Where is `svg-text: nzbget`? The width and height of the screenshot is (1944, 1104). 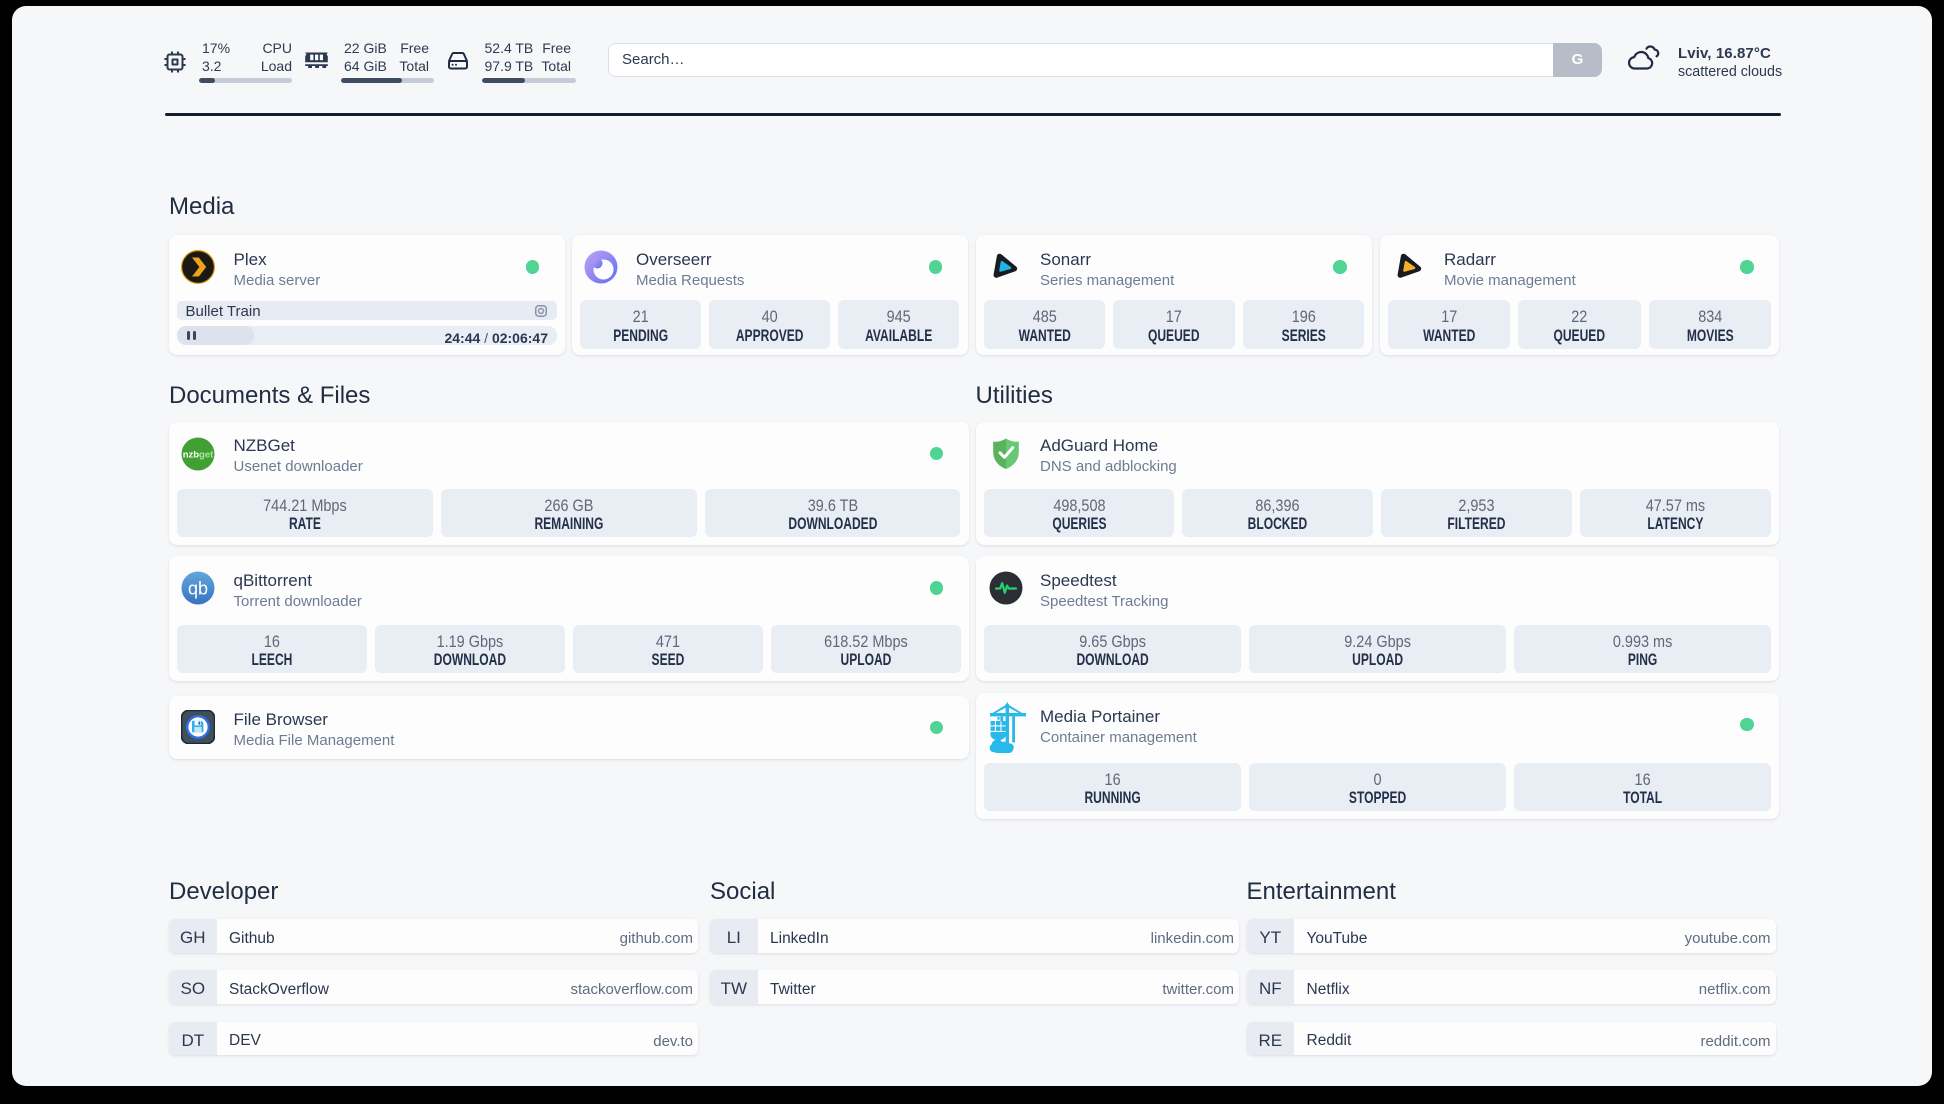 svg-text: nzbget is located at coordinates (198, 454).